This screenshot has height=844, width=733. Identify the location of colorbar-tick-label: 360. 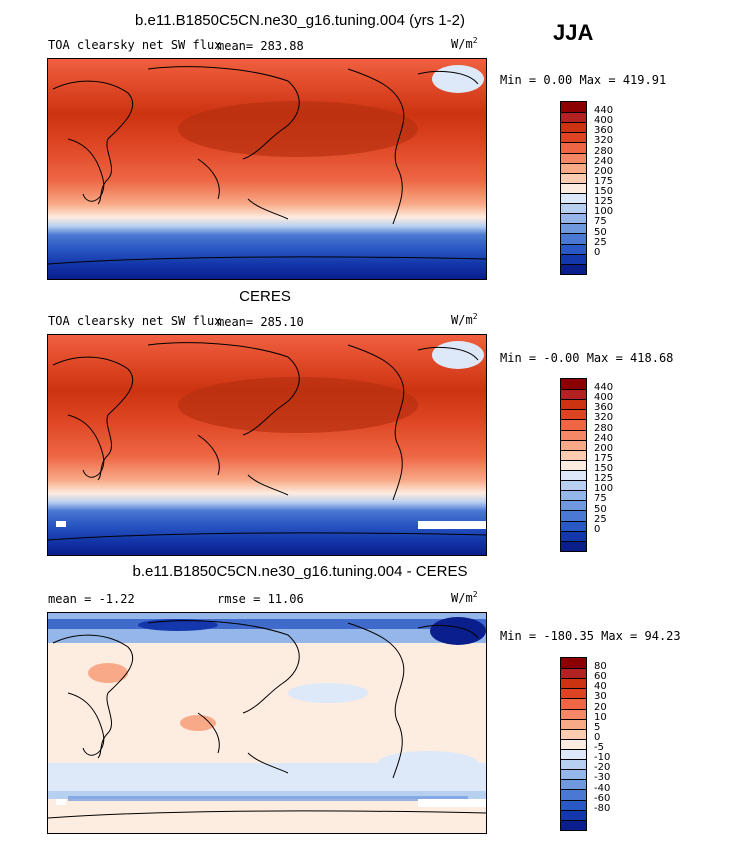
(604, 408).